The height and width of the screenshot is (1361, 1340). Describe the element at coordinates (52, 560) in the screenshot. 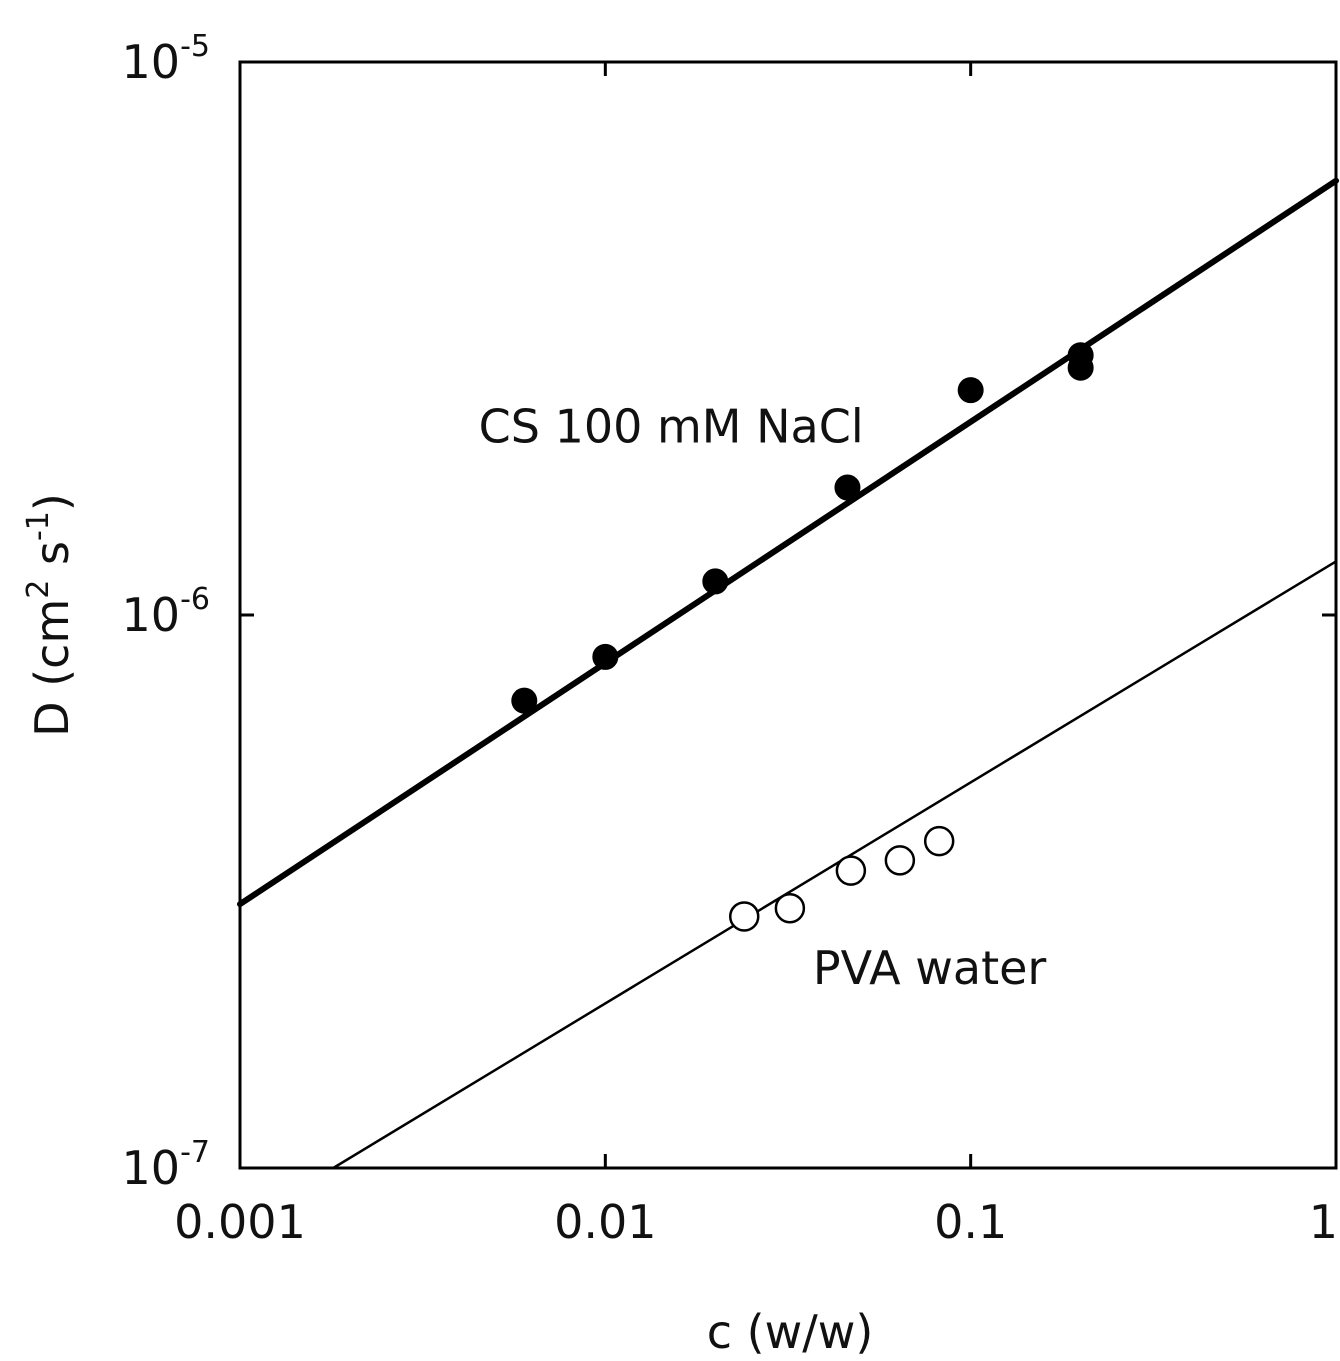

I see `y-axis-title-mid: s` at that location.